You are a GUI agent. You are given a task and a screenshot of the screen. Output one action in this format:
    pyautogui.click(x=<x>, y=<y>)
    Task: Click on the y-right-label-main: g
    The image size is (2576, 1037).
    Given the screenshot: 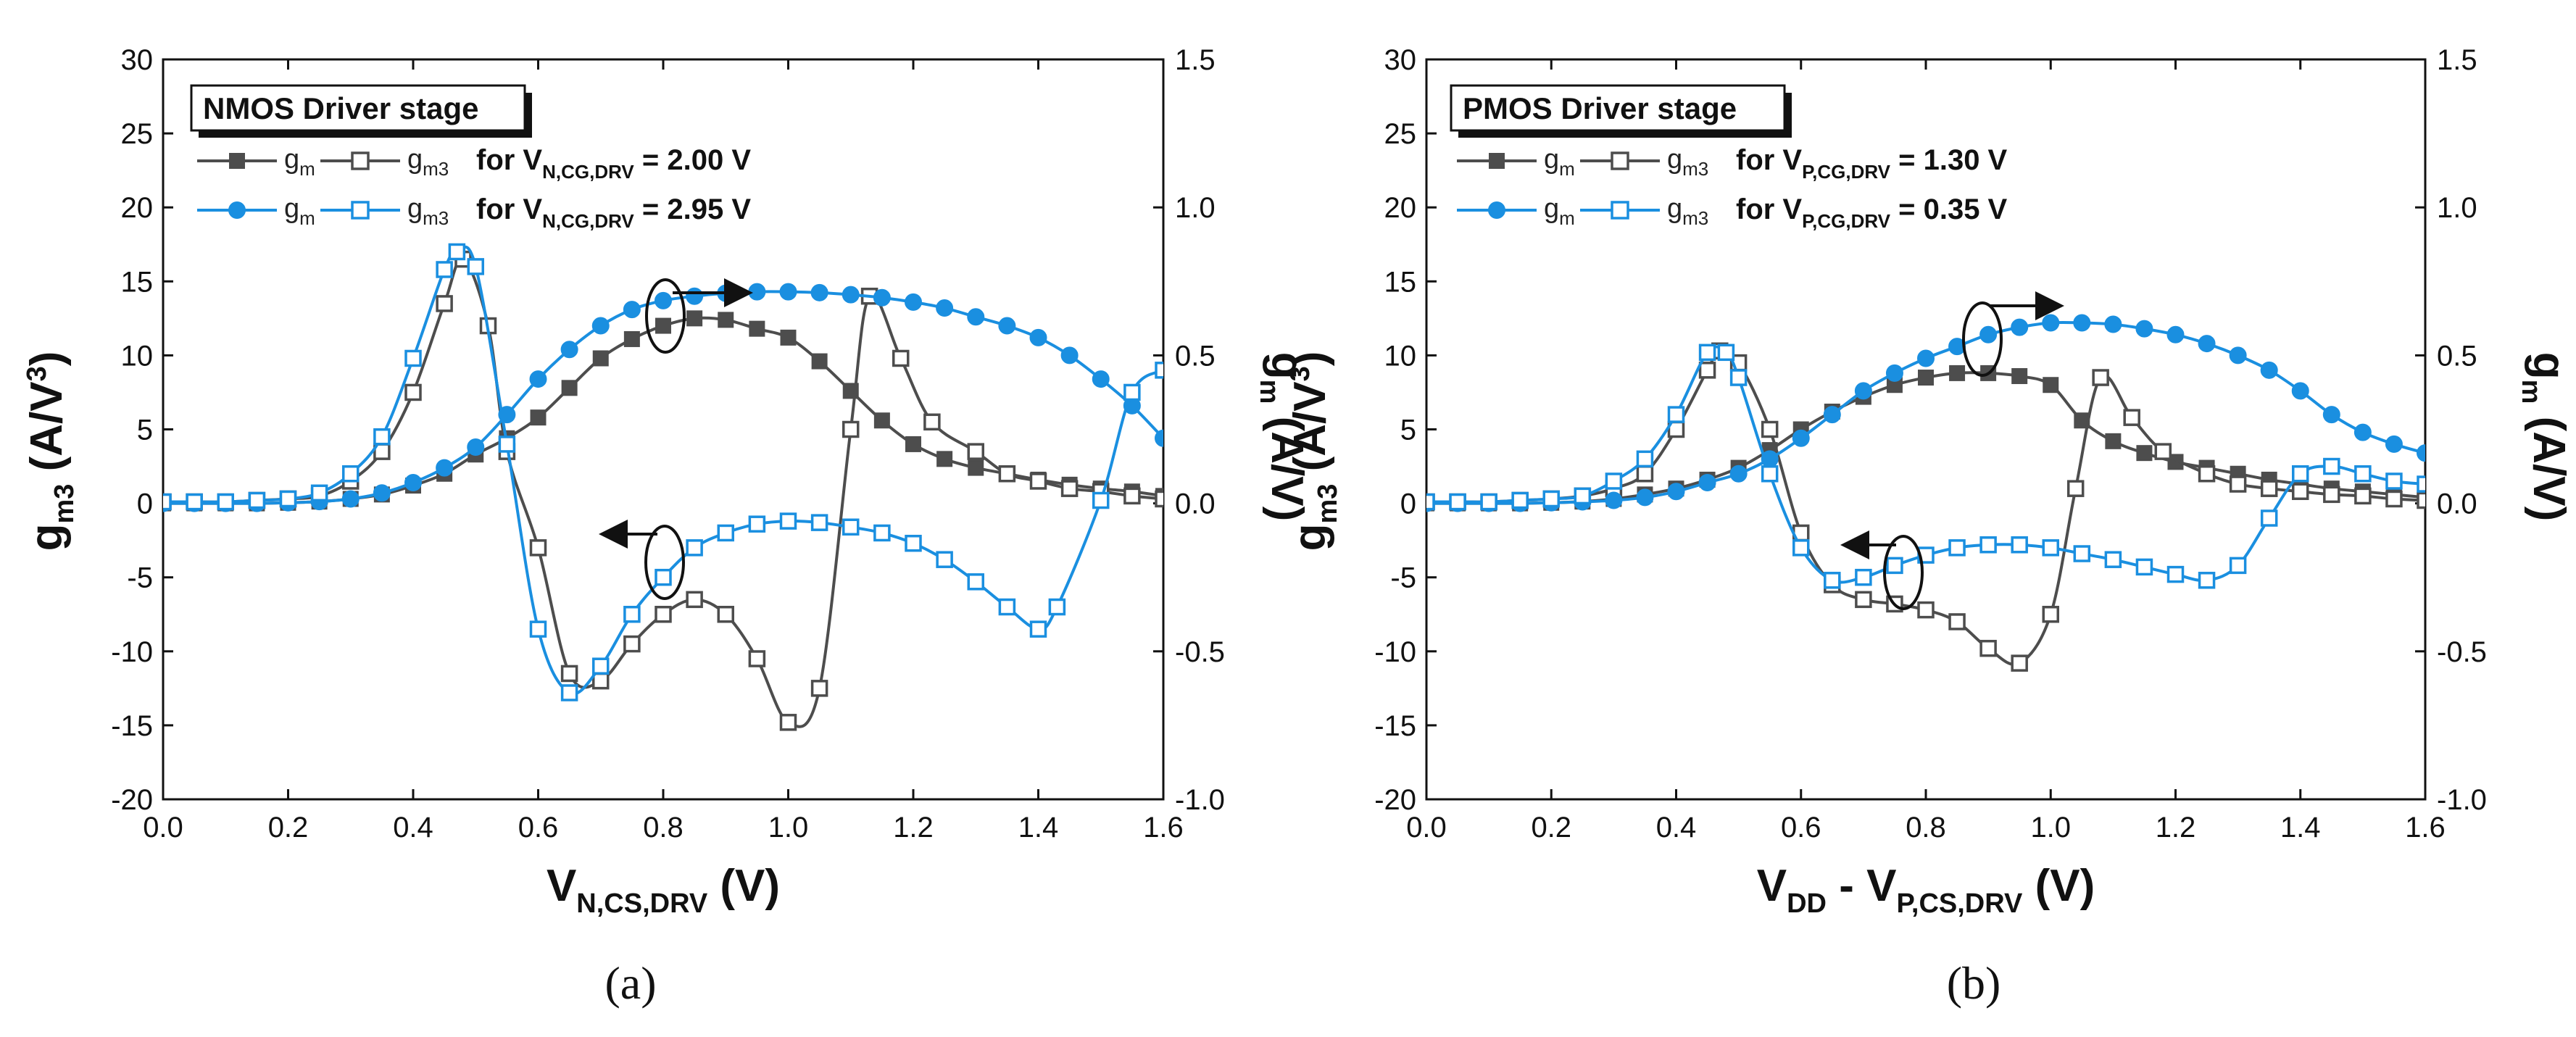 What is the action you would take?
    pyautogui.click(x=2549, y=366)
    